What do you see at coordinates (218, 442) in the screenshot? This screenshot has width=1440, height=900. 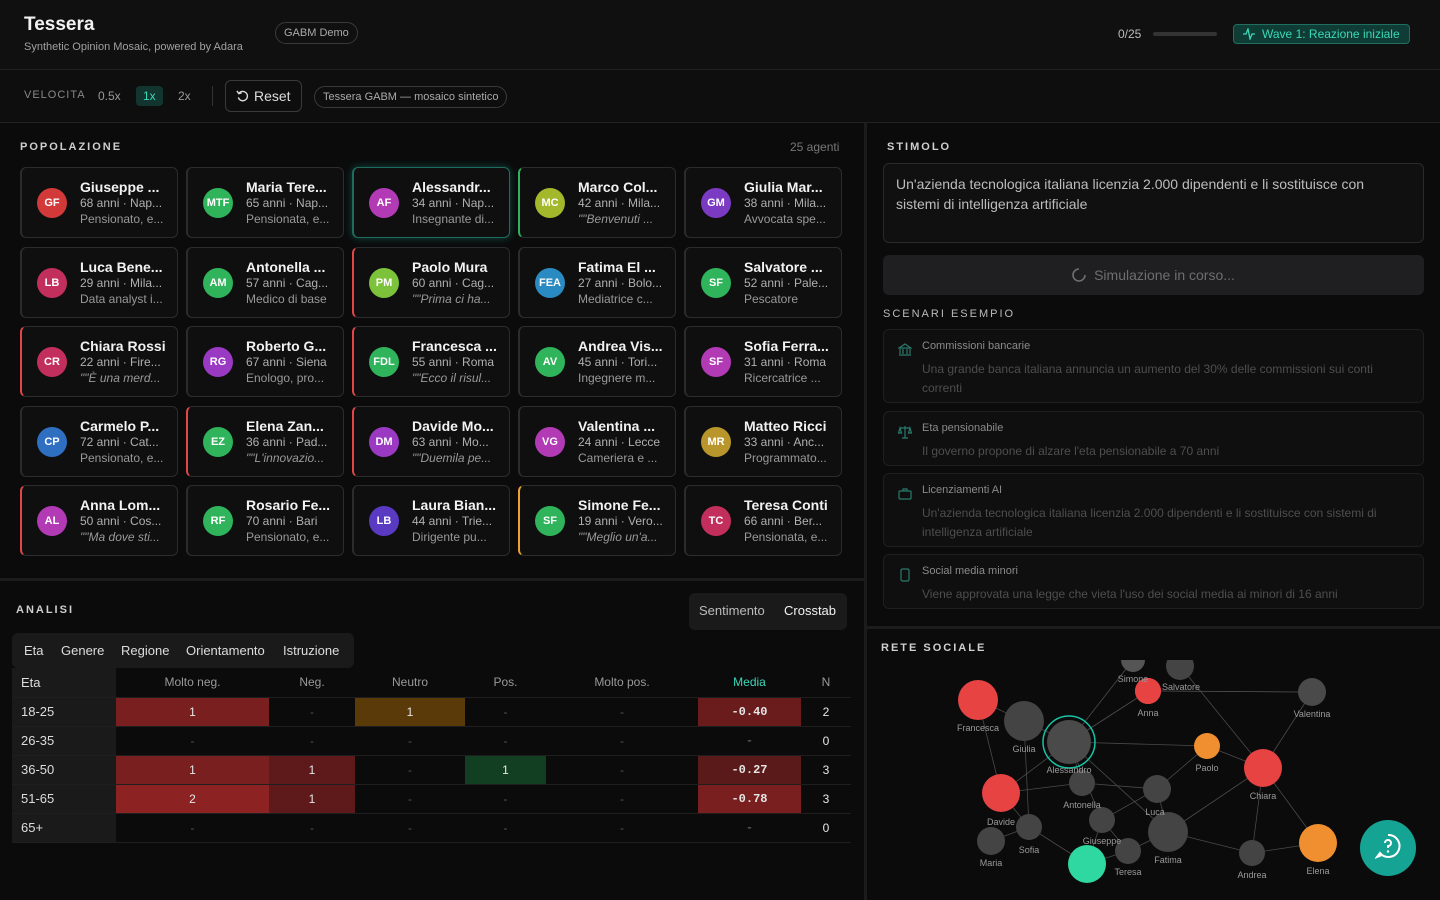 I see `avatar: EZ` at bounding box center [218, 442].